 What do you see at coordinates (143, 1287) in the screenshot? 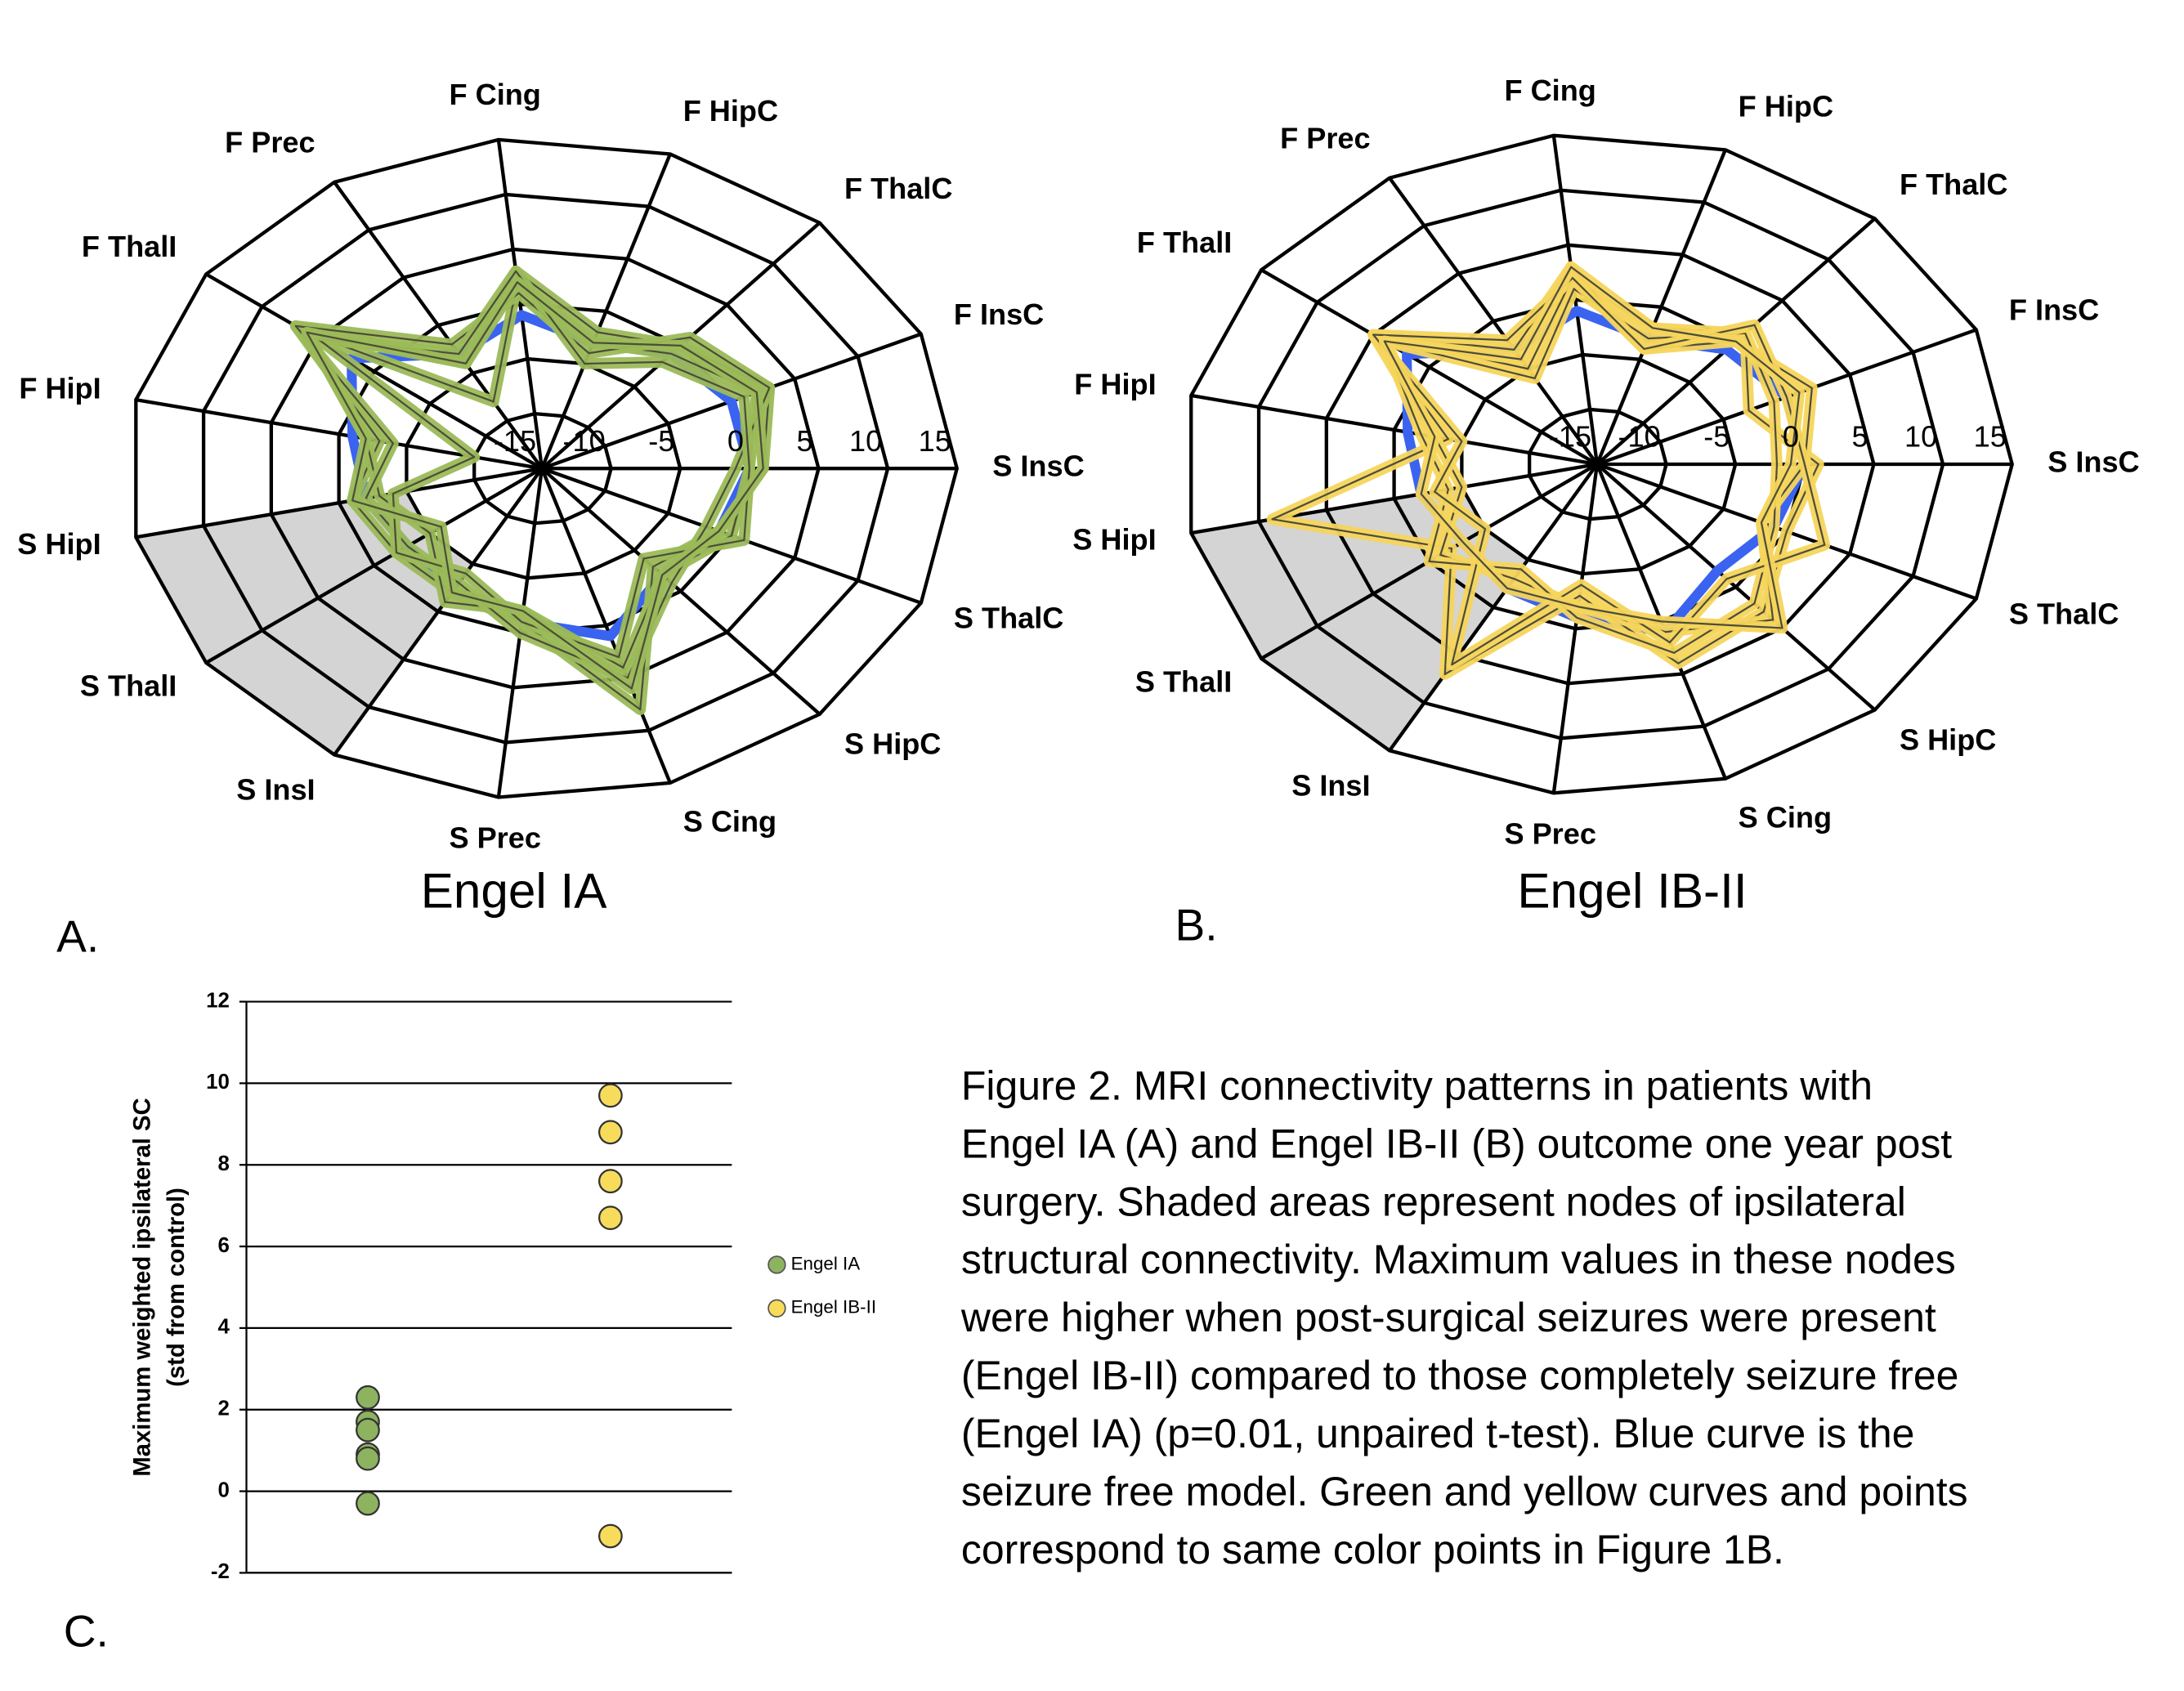
I see `y-axis-label: Maximum weighted ipsilateral SC` at bounding box center [143, 1287].